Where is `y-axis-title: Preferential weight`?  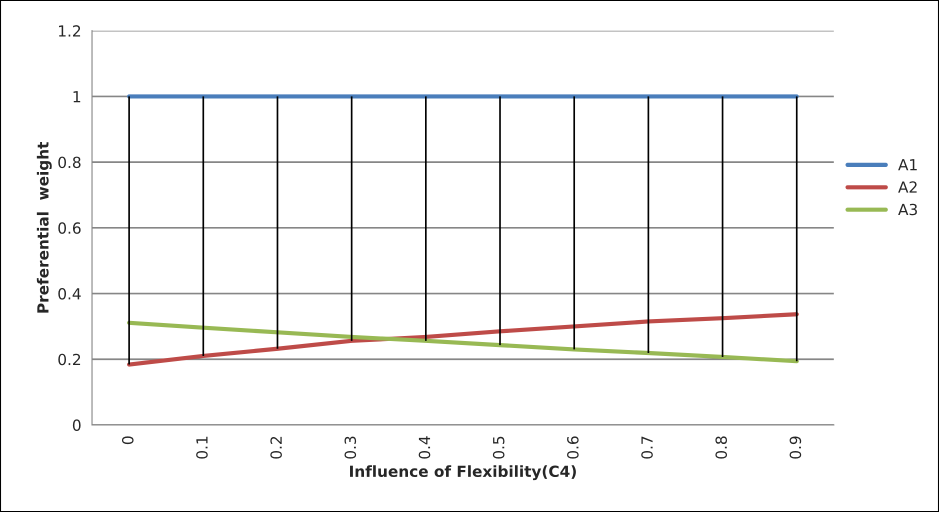 y-axis-title: Preferential weight is located at coordinates (44, 227).